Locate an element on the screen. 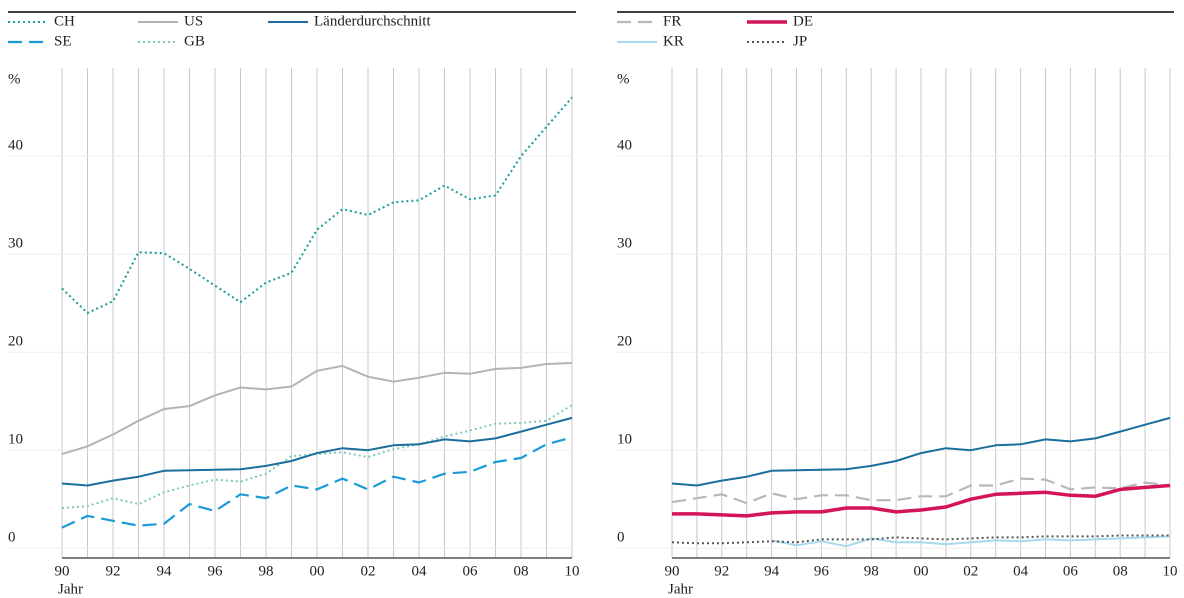 Image resolution: width=1184 pixels, height=598 pixels. legend-label: GB is located at coordinates (194, 41).